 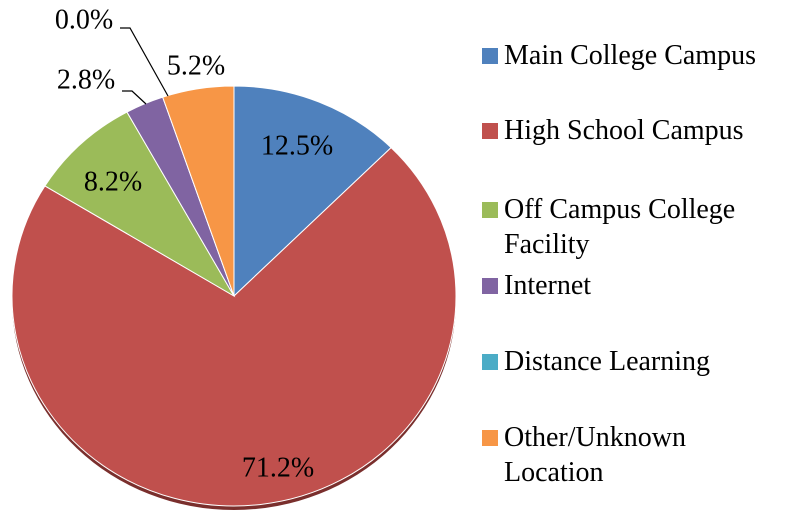 I want to click on data-label: 2.8%, so click(x=86, y=79).